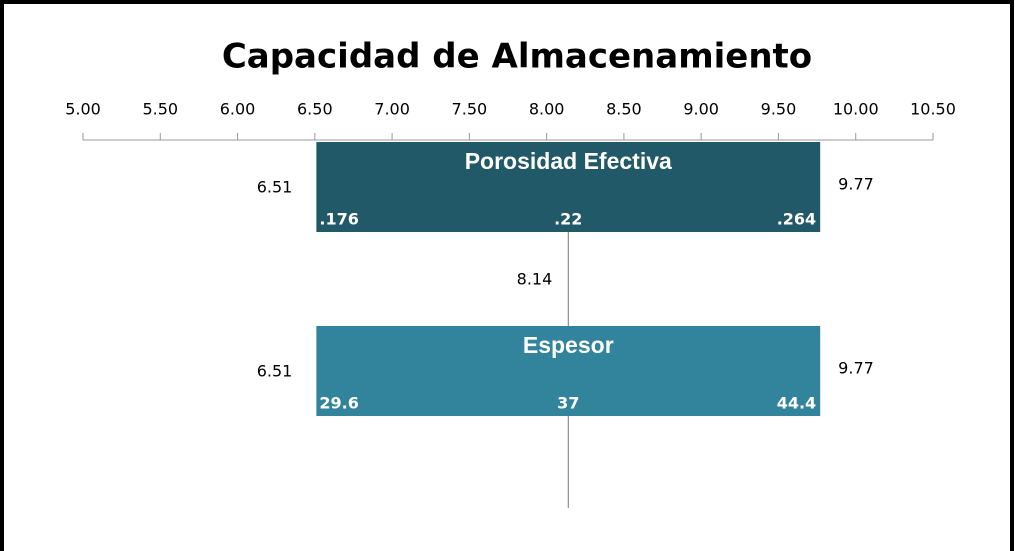  What do you see at coordinates (517, 57) in the screenshot?
I see `chart-title: Capacidad de Almacenamiento` at bounding box center [517, 57].